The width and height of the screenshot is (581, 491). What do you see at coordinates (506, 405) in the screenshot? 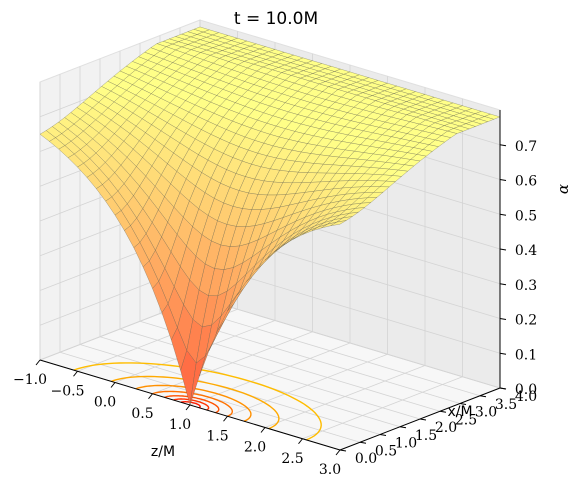
I see `y-tick-label: 3.5` at bounding box center [506, 405].